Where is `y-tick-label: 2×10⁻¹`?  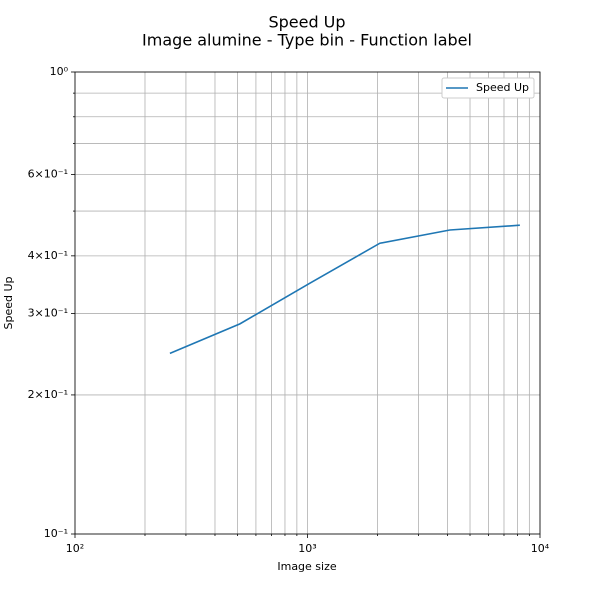
y-tick-label: 2×10⁻¹ is located at coordinates (48, 394).